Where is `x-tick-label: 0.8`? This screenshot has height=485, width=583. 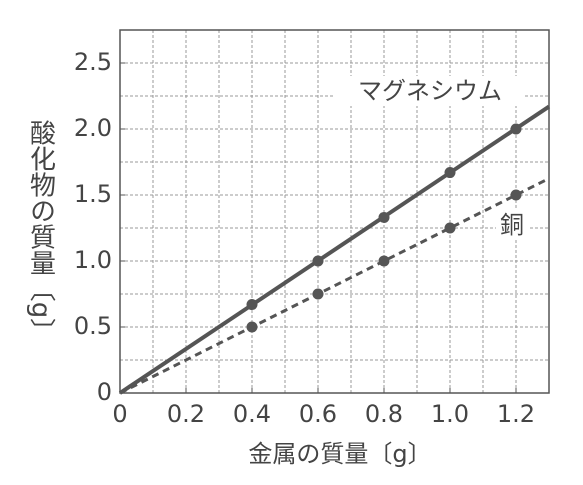
x-tick-label: 0.8 is located at coordinates (384, 414).